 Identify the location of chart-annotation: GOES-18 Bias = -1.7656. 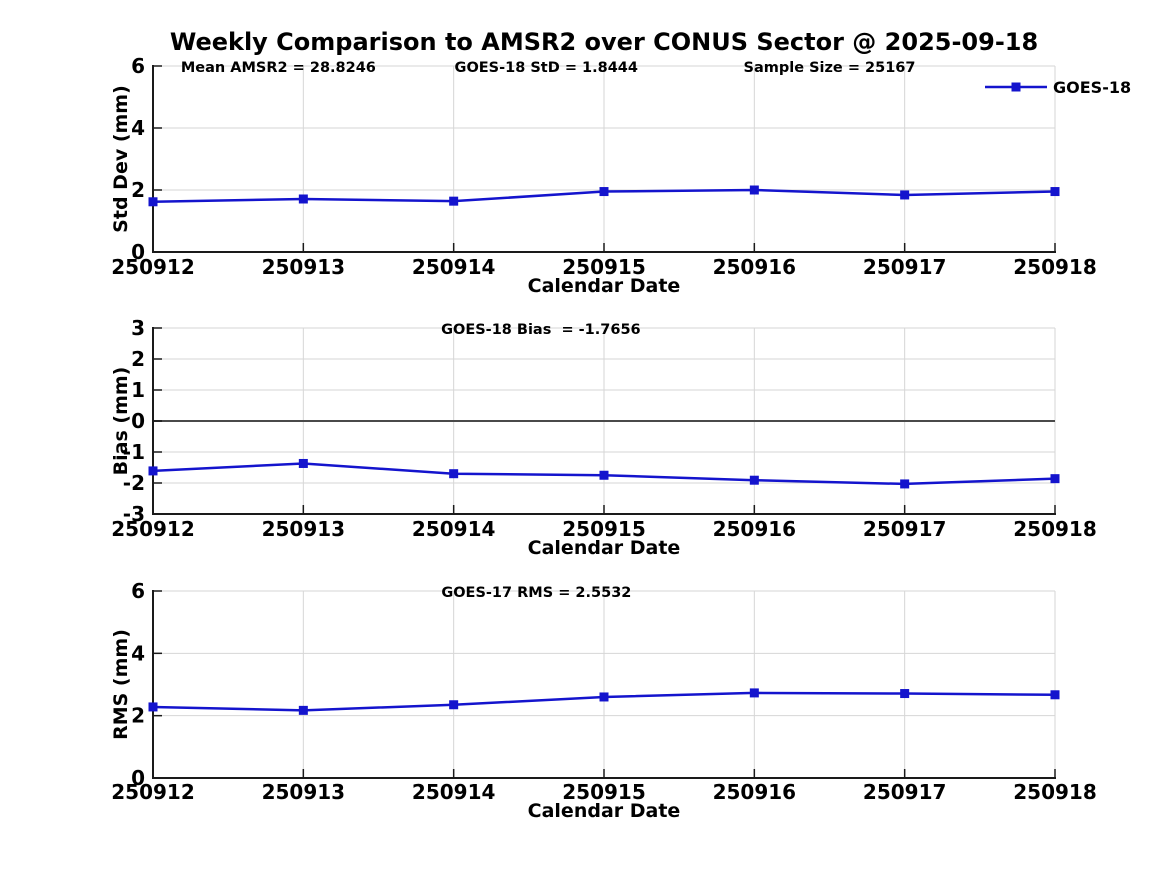
(541, 330).